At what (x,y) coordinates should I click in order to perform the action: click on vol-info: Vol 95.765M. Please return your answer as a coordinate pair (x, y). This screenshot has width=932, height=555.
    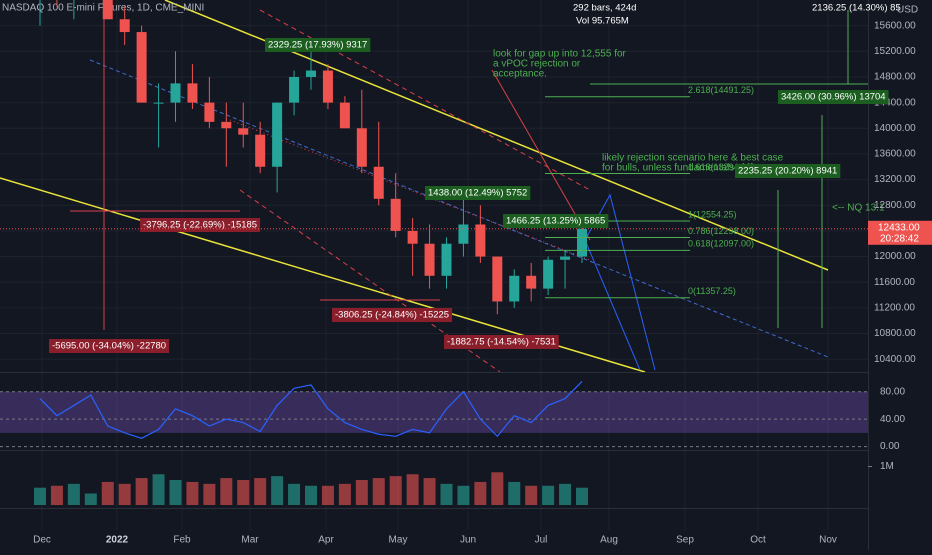
    Looking at the image, I should click on (602, 21).